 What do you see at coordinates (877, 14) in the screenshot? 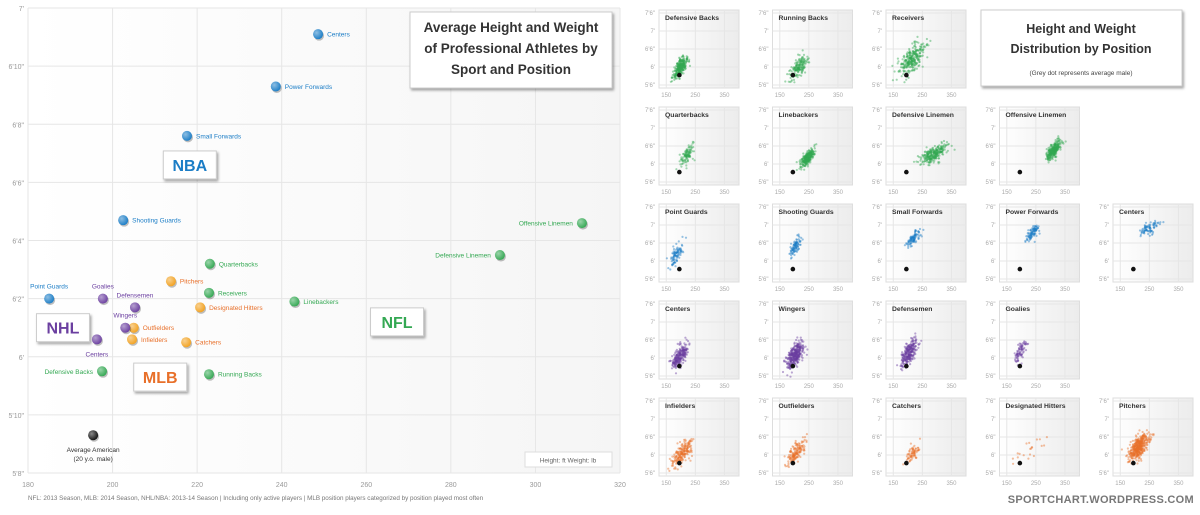
I see `y-tick-label: 7'6"` at bounding box center [877, 14].